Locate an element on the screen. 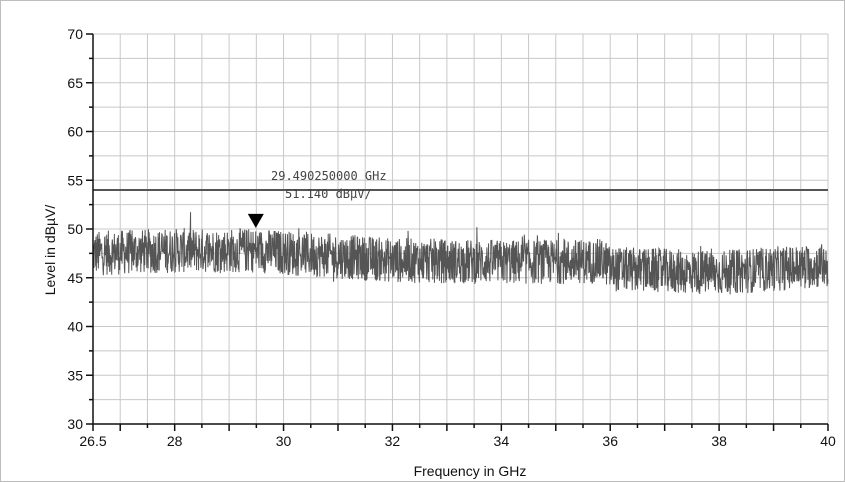 Image resolution: width=845 pixels, height=482 pixels. x-axis-title: Frequency in GHz is located at coordinates (470, 471).